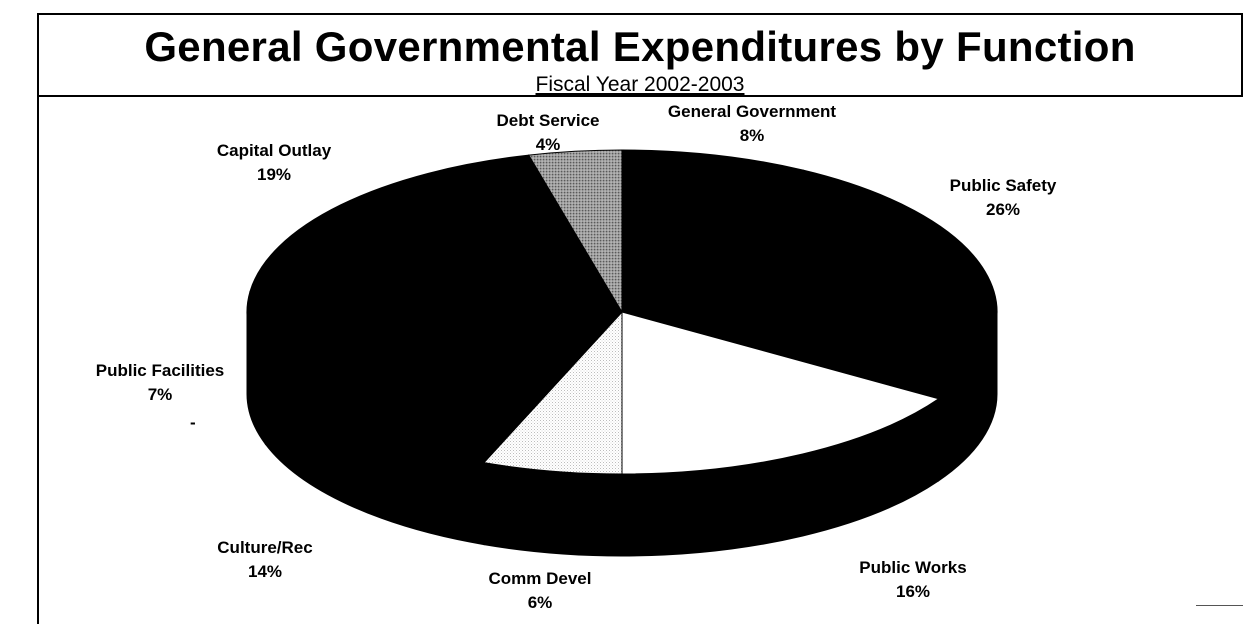 This screenshot has width=1250, height=624. Describe the element at coordinates (274, 174) in the screenshot. I see `percent-capital-outlay: 19%` at that location.